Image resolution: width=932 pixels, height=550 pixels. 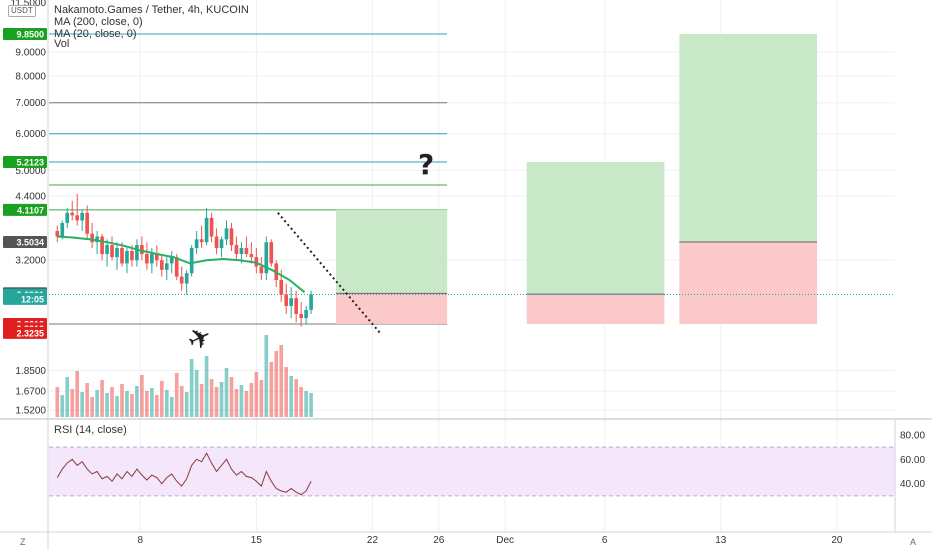 What do you see at coordinates (913, 542) in the screenshot?
I see `auto-scale-icon: A` at bounding box center [913, 542].